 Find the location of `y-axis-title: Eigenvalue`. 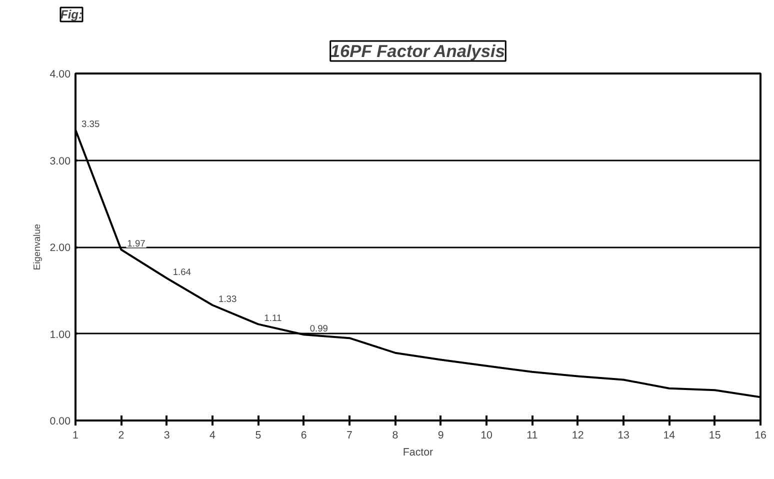

y-axis-title: Eigenvalue is located at coordinates (37, 247).